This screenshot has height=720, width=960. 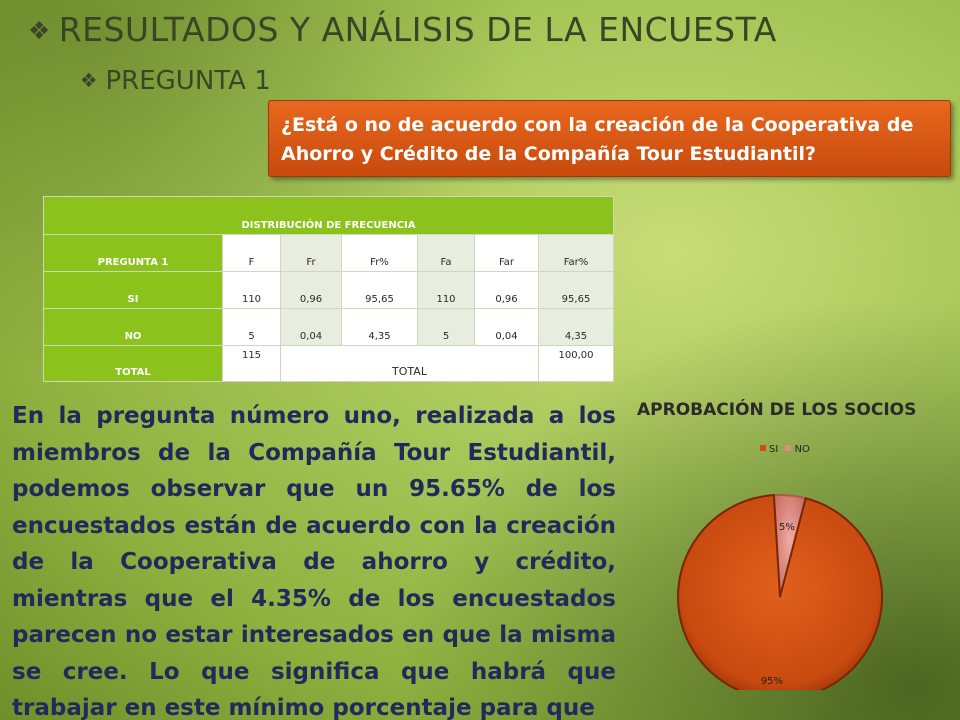 I want to click on pie-label-si: 95%, so click(x=772, y=681).